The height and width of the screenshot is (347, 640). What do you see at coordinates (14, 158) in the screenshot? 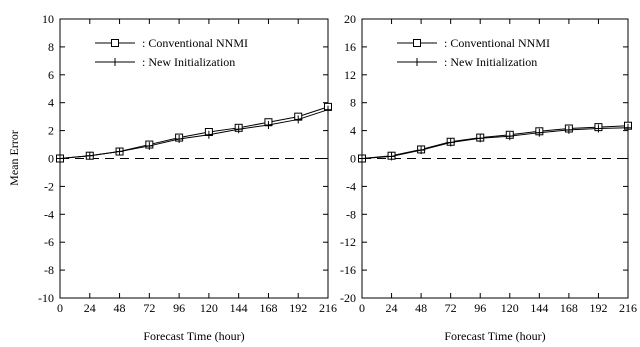
I see `chart1-y-axis-label: Mean Error` at bounding box center [14, 158].